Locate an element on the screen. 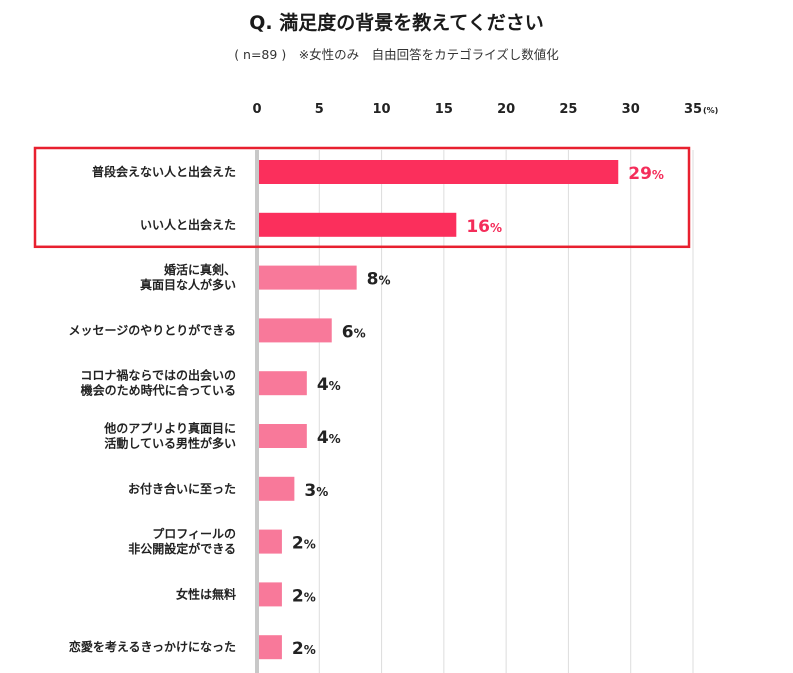 This screenshot has height=673, width=793. highlight-frame is located at coordinates (362, 197).